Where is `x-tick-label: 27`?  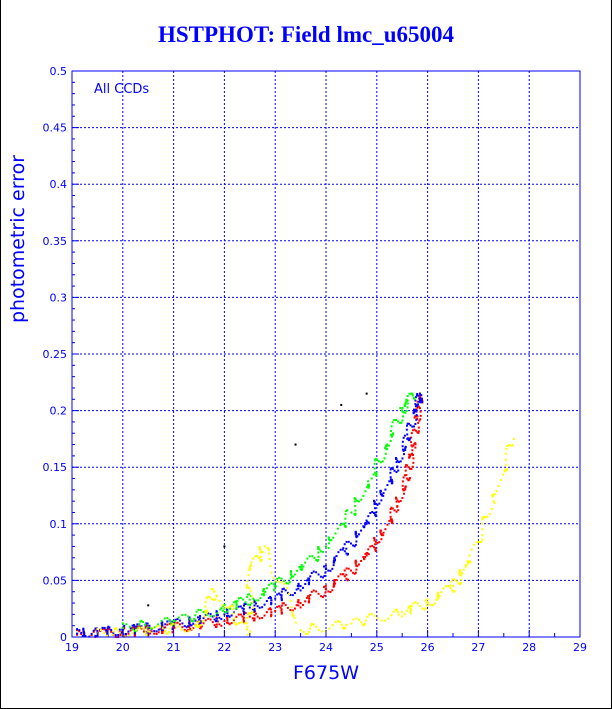 x-tick-label: 27 is located at coordinates (478, 647).